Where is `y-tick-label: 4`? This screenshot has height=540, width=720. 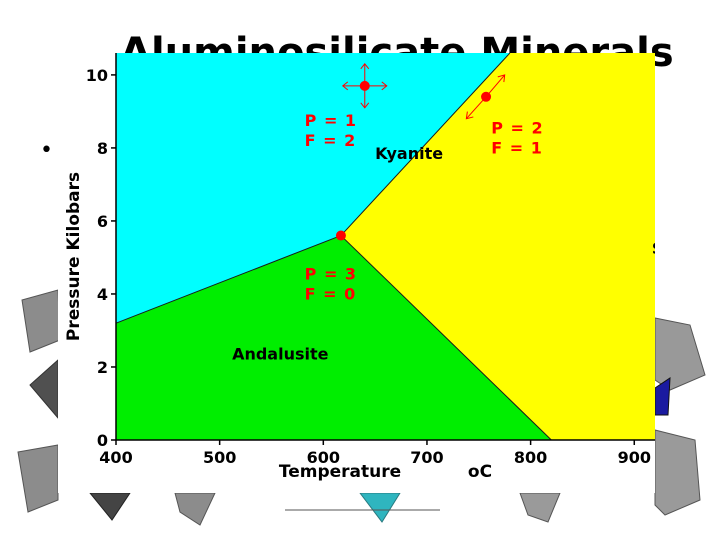 y-tick-label: 4 is located at coordinates (102, 294).